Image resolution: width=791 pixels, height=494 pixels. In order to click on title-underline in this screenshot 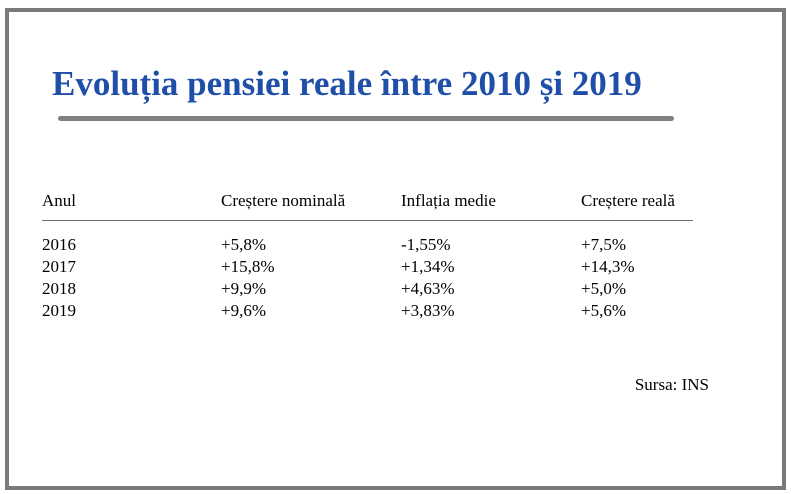, I will do `click(366, 118)`.